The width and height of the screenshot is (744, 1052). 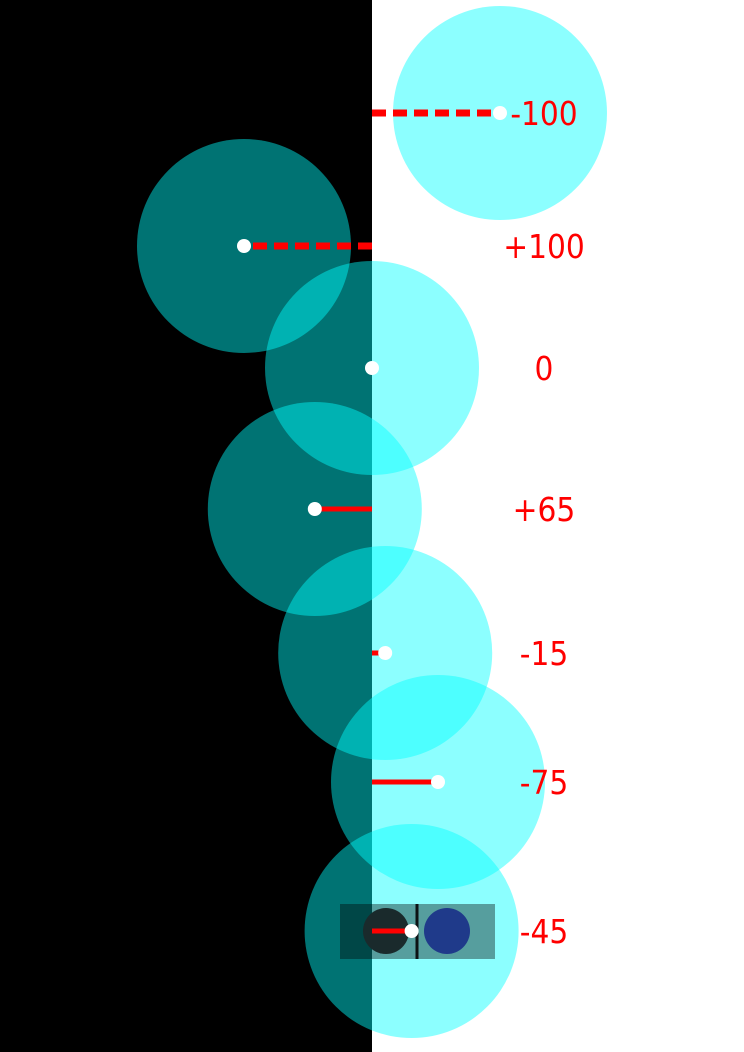 I want to click on value-label-5: -75, so click(x=544, y=782).